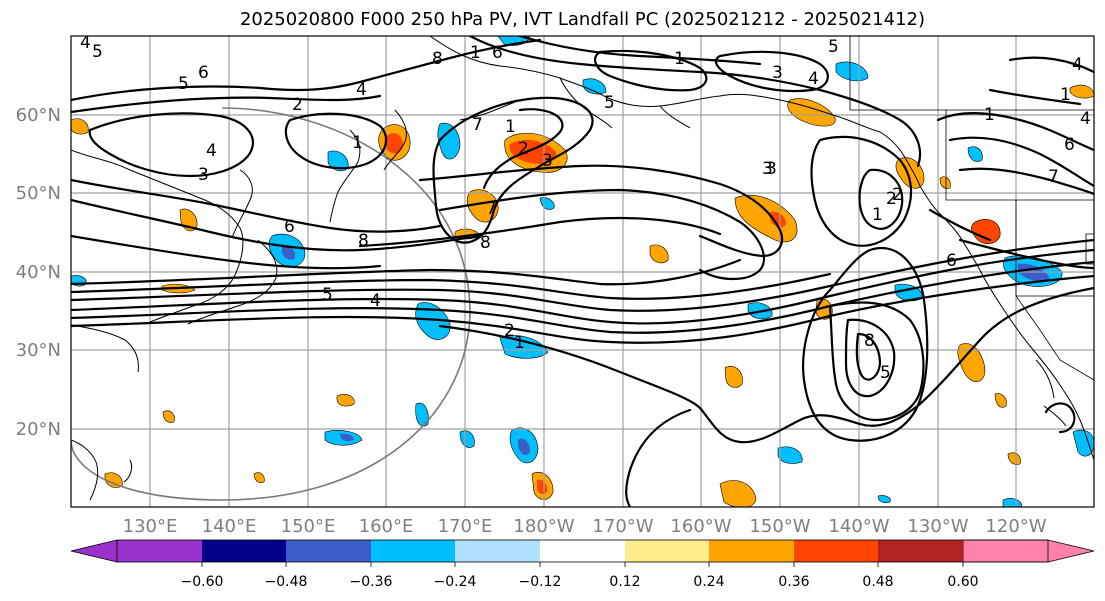 The width and height of the screenshot is (1105, 601). I want to click on colorbar-tick-label: 0.60, so click(962, 582).